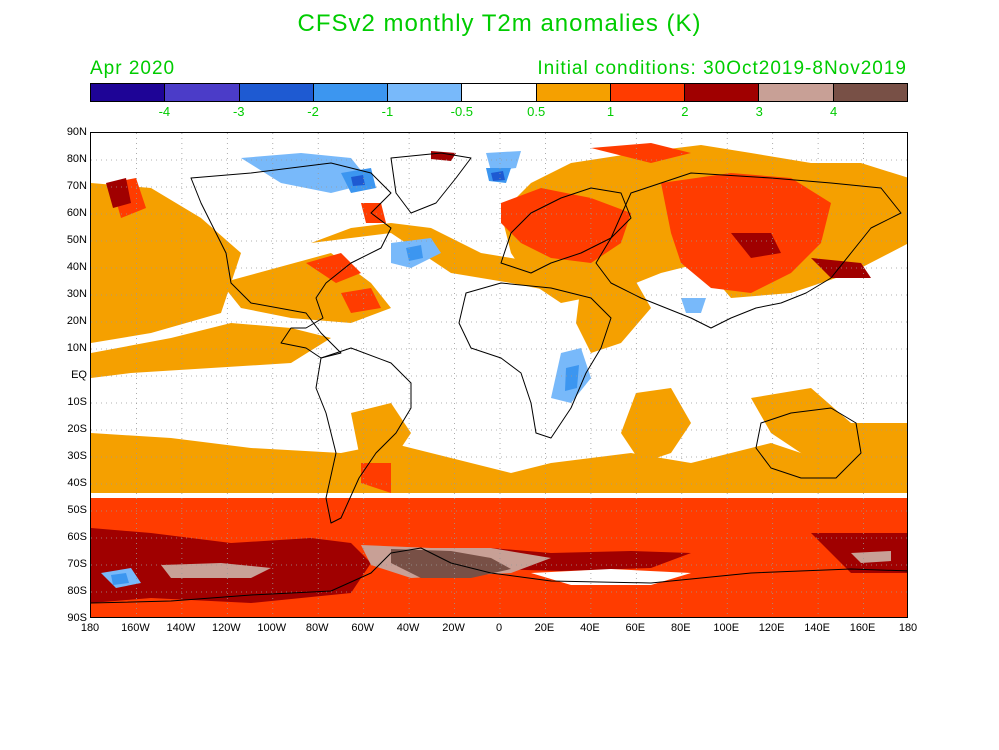 The width and height of the screenshot is (999, 750). What do you see at coordinates (817, 628) in the screenshot?
I see `longitude-label: 140E` at bounding box center [817, 628].